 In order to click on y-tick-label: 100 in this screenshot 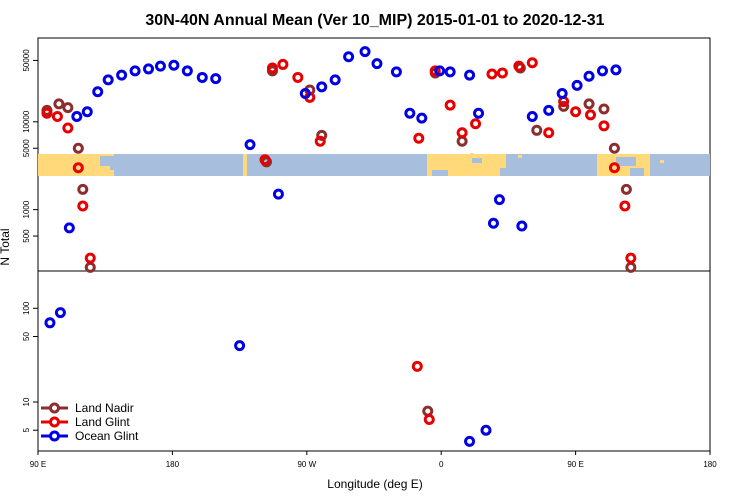, I will do `click(26, 308)`.